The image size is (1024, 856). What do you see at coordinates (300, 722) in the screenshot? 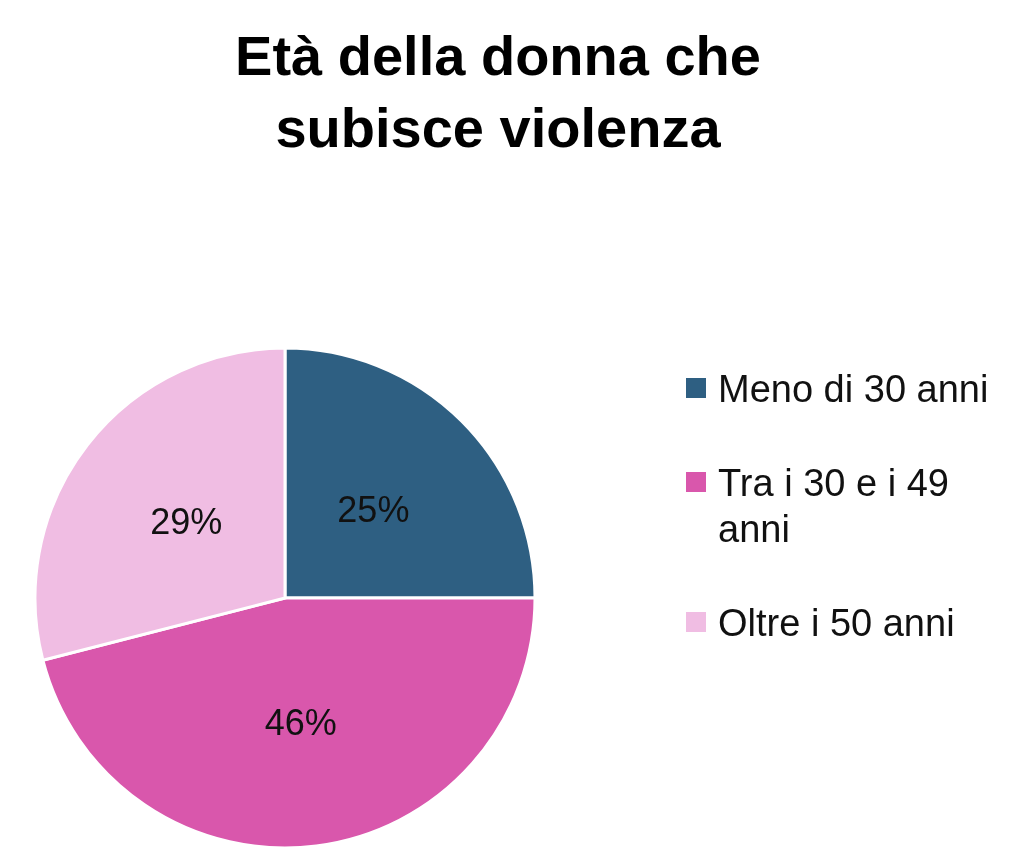
I see `data-label: 46%` at bounding box center [300, 722].